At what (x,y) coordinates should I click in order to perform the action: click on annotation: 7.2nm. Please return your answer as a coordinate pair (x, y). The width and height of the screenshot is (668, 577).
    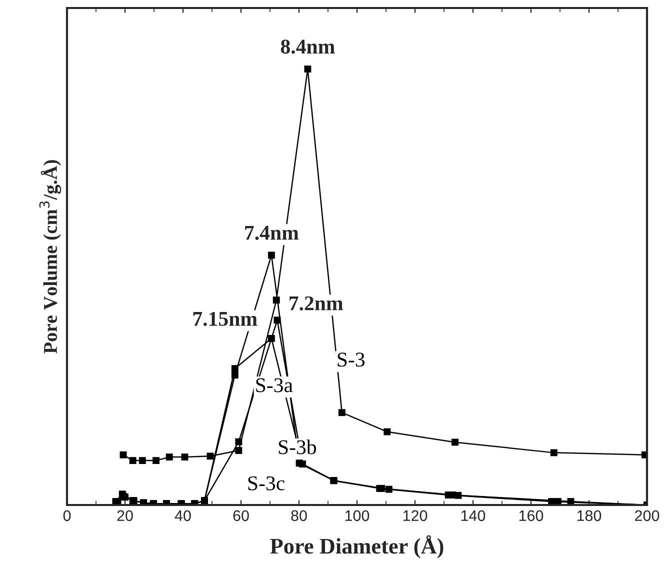
    Looking at the image, I should click on (316, 303).